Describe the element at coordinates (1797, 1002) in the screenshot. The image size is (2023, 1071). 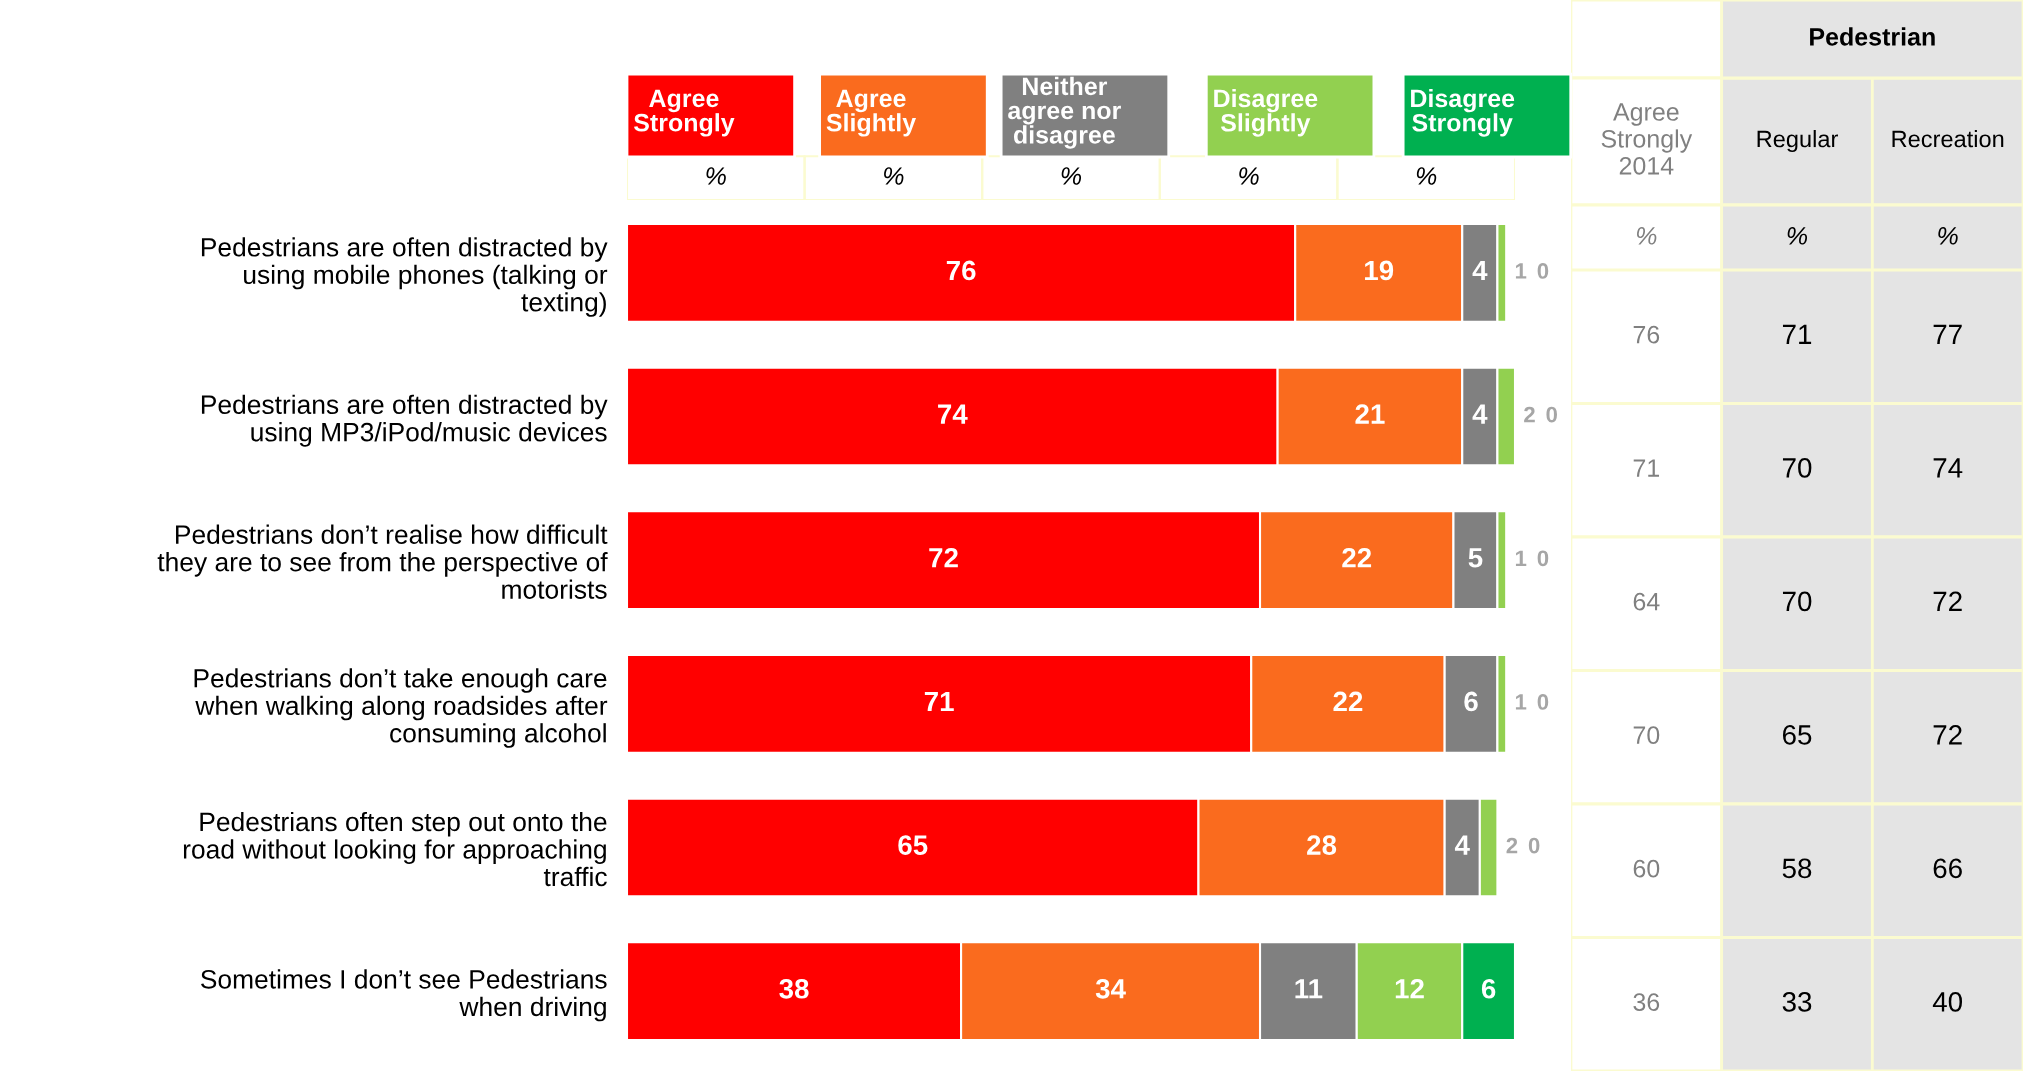
I see `data-label: 33` at that location.